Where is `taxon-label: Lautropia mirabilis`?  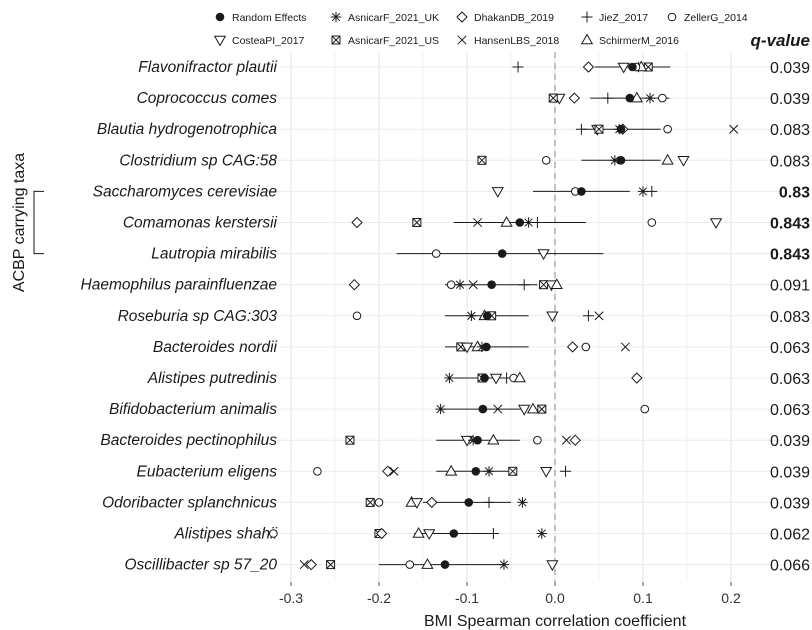
taxon-label: Lautropia mirabilis is located at coordinates (214, 254).